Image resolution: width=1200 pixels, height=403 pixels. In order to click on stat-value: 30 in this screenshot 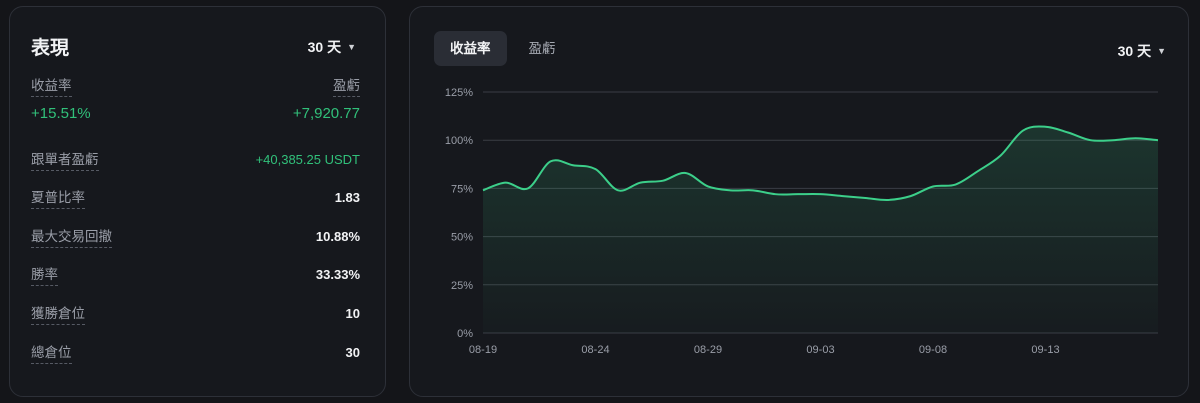, I will do `click(352, 352)`.